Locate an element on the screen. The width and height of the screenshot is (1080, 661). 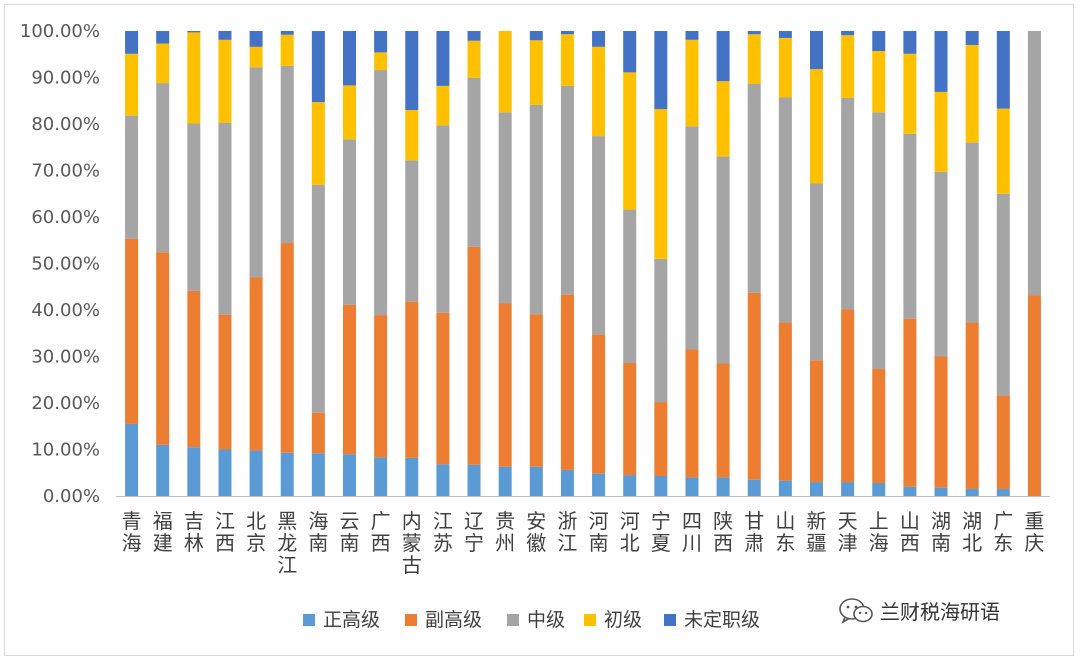
x-tick-label: 广东 is located at coordinates (1003, 532).